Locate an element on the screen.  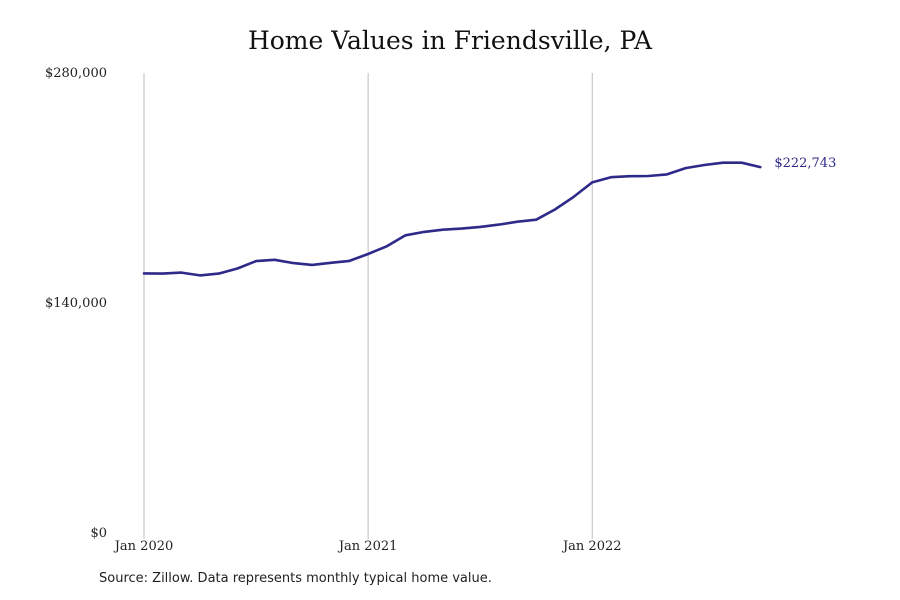
x-tick-label: Jan 2021 is located at coordinates (367, 546).